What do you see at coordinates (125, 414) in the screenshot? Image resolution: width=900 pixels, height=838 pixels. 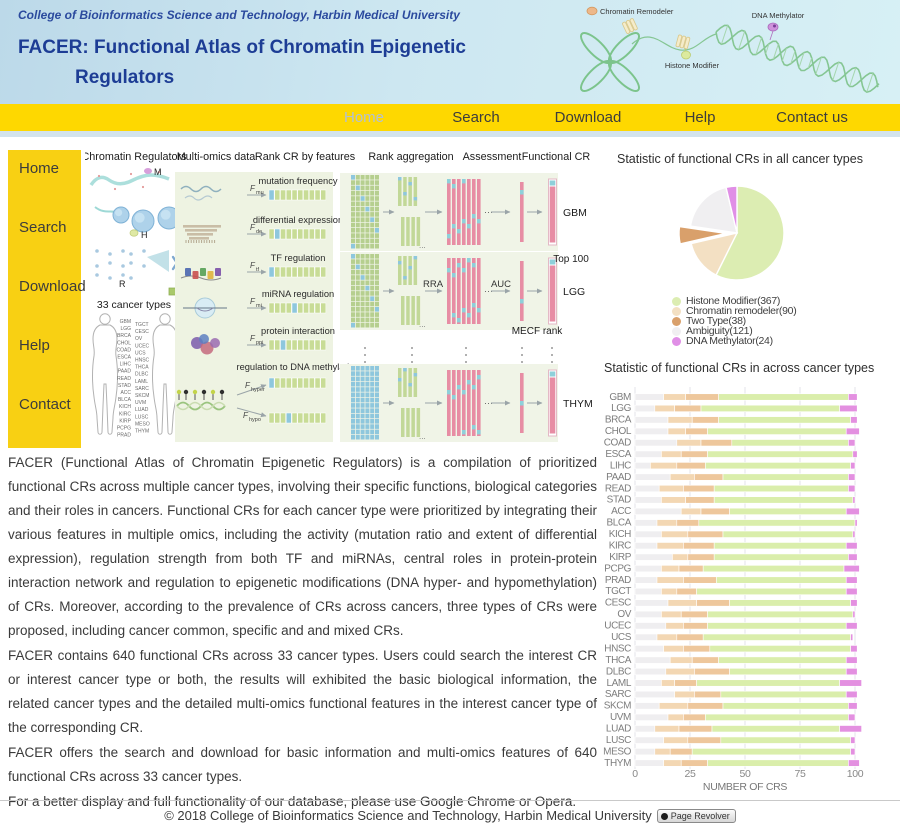 I see `cancer-code: KIRC` at bounding box center [125, 414].